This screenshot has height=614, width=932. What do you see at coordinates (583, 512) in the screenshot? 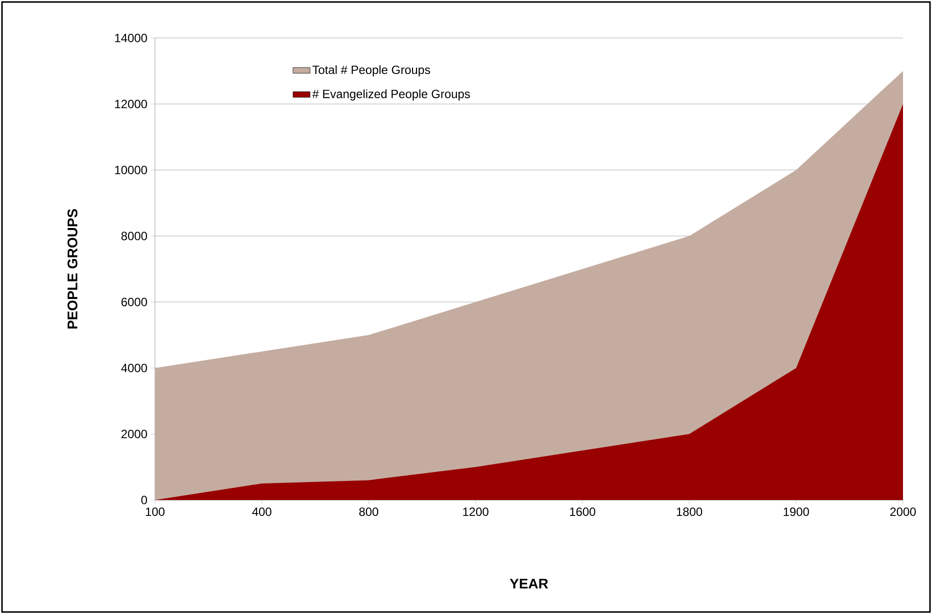
I see `x-tick-label: 1600` at bounding box center [583, 512].